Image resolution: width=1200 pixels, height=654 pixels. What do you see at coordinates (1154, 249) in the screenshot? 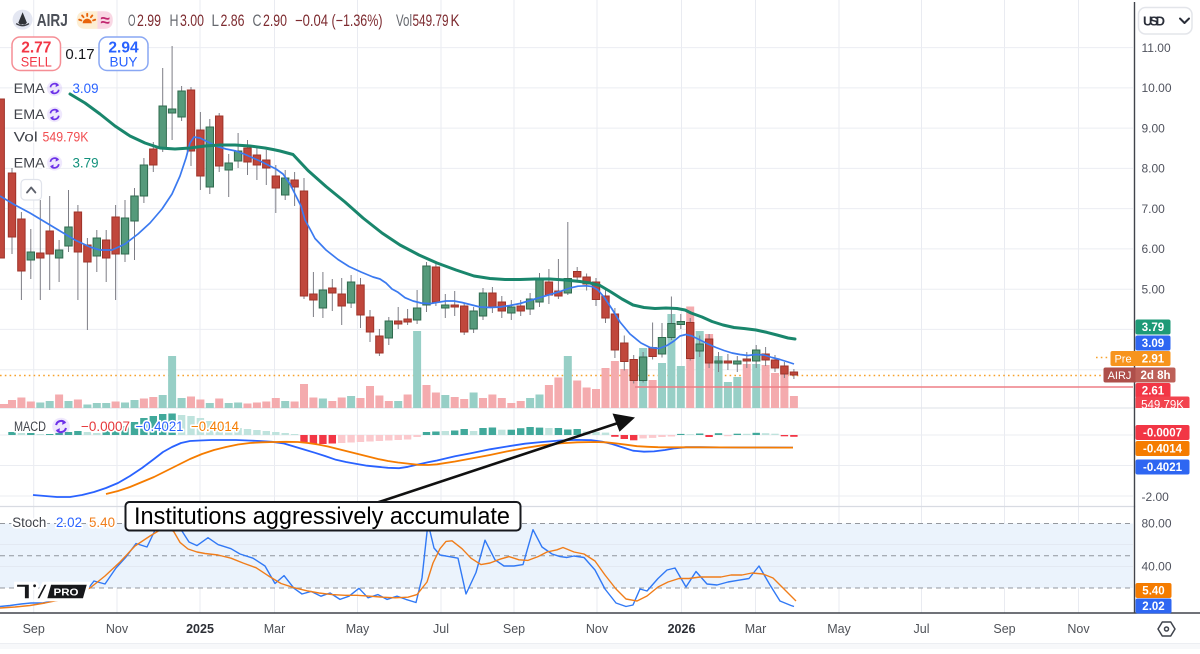
I see `svg-text: 6.00` at bounding box center [1154, 249].